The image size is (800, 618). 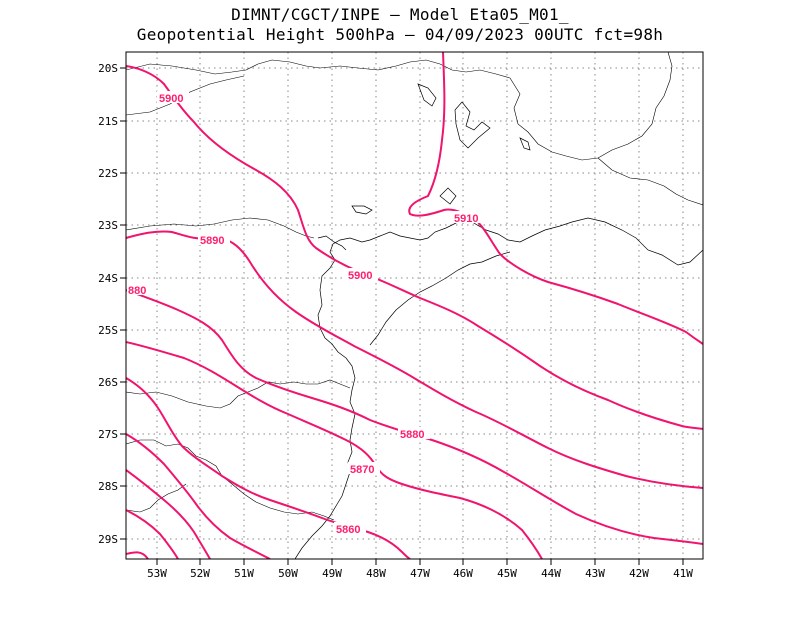 What do you see at coordinates (244, 573) in the screenshot?
I see `lon-tick: 51W` at bounding box center [244, 573].